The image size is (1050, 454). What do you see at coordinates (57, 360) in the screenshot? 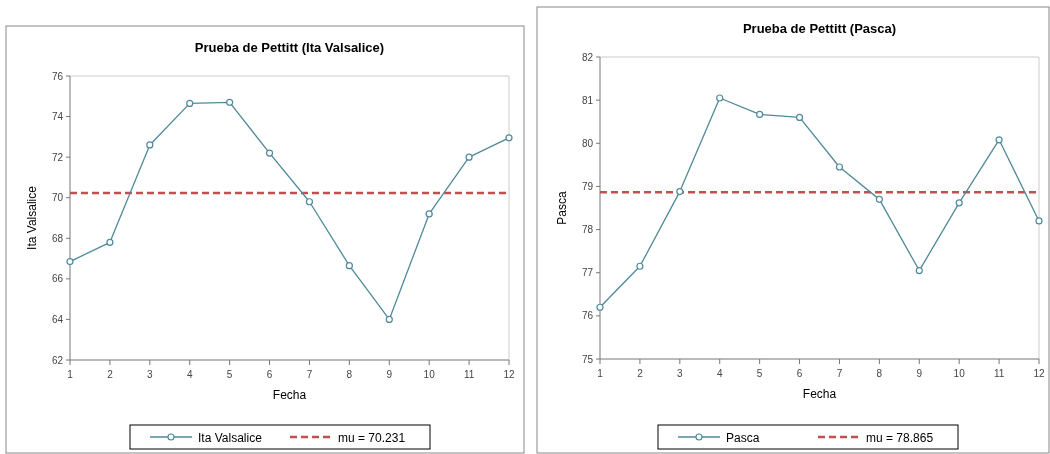
I see `y-tick-label: 62` at bounding box center [57, 360].